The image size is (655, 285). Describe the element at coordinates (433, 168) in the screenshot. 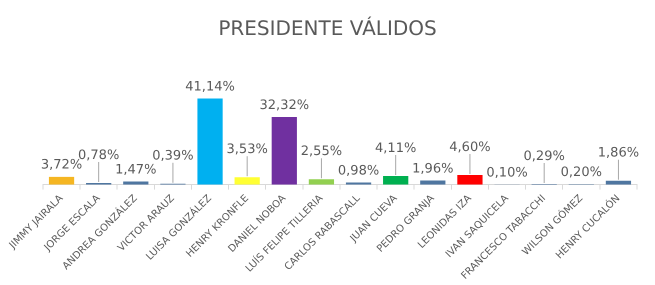

I see `data-label: 1,96%` at that location.